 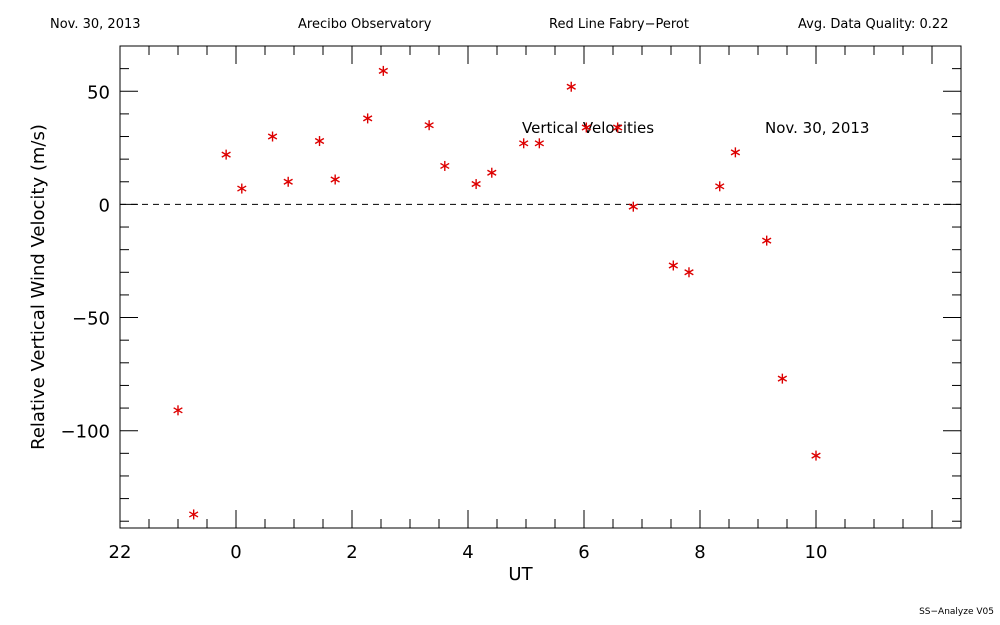 I want to click on x-tick-label: 10, so click(x=816, y=552).